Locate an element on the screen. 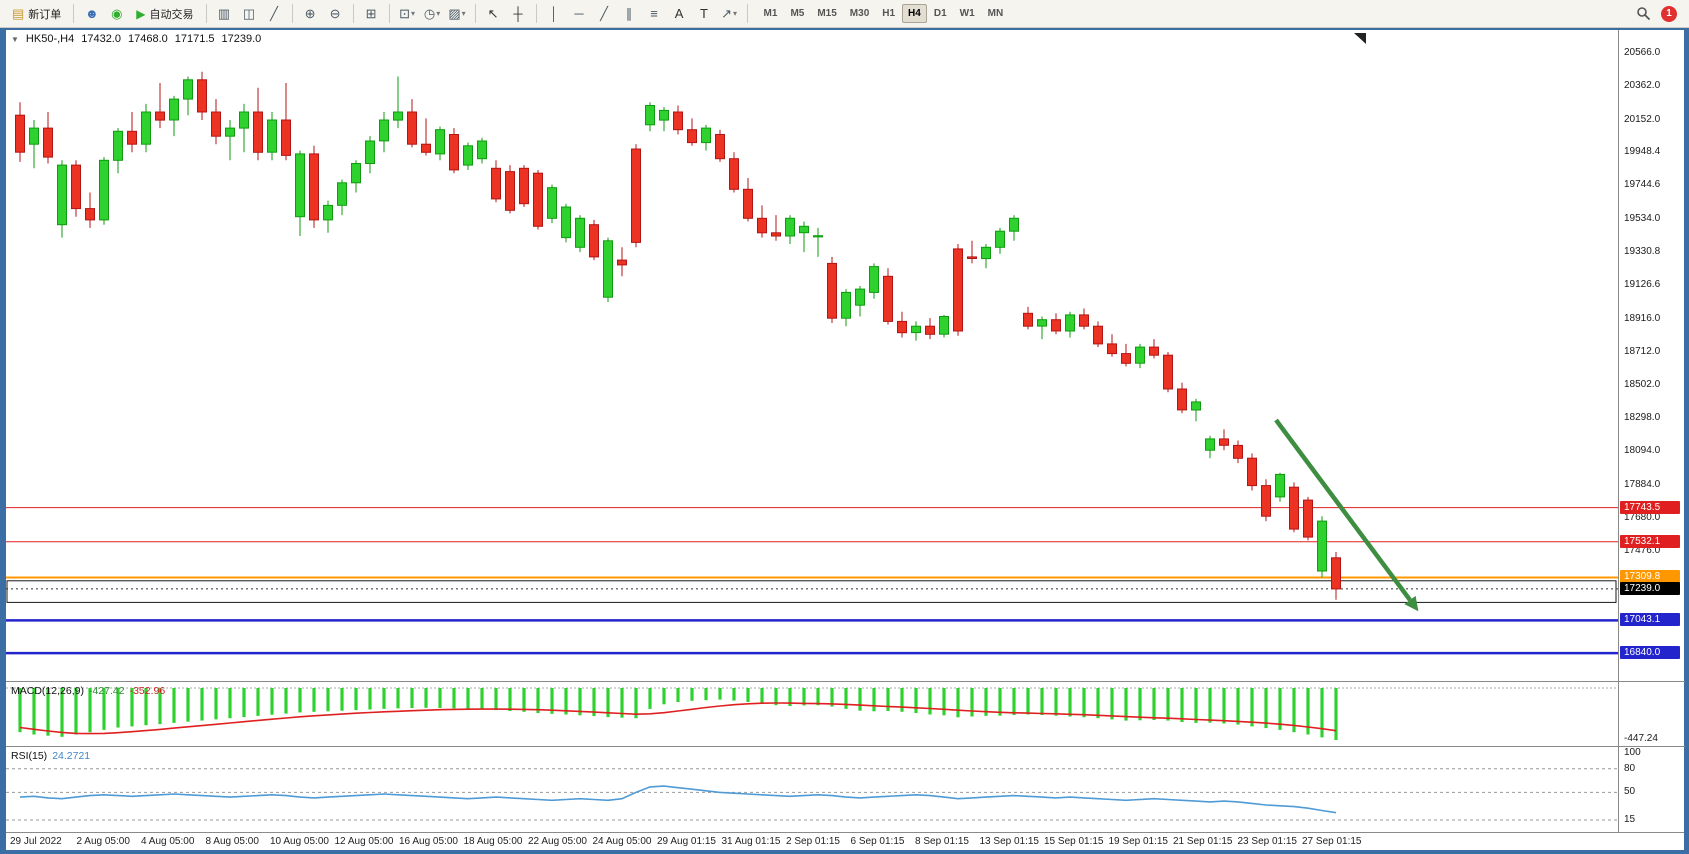 This screenshot has width=1689, height=854. chart-shift-marker is located at coordinates (1360, 38).